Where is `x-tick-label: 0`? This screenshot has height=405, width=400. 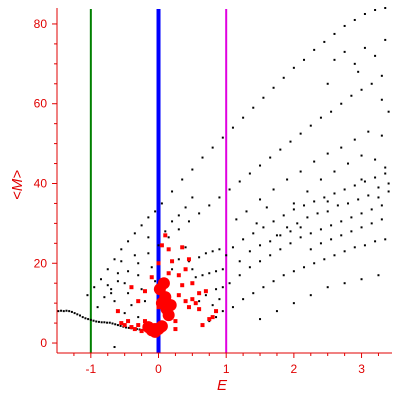 x-tick-label: 0 is located at coordinates (158, 369).